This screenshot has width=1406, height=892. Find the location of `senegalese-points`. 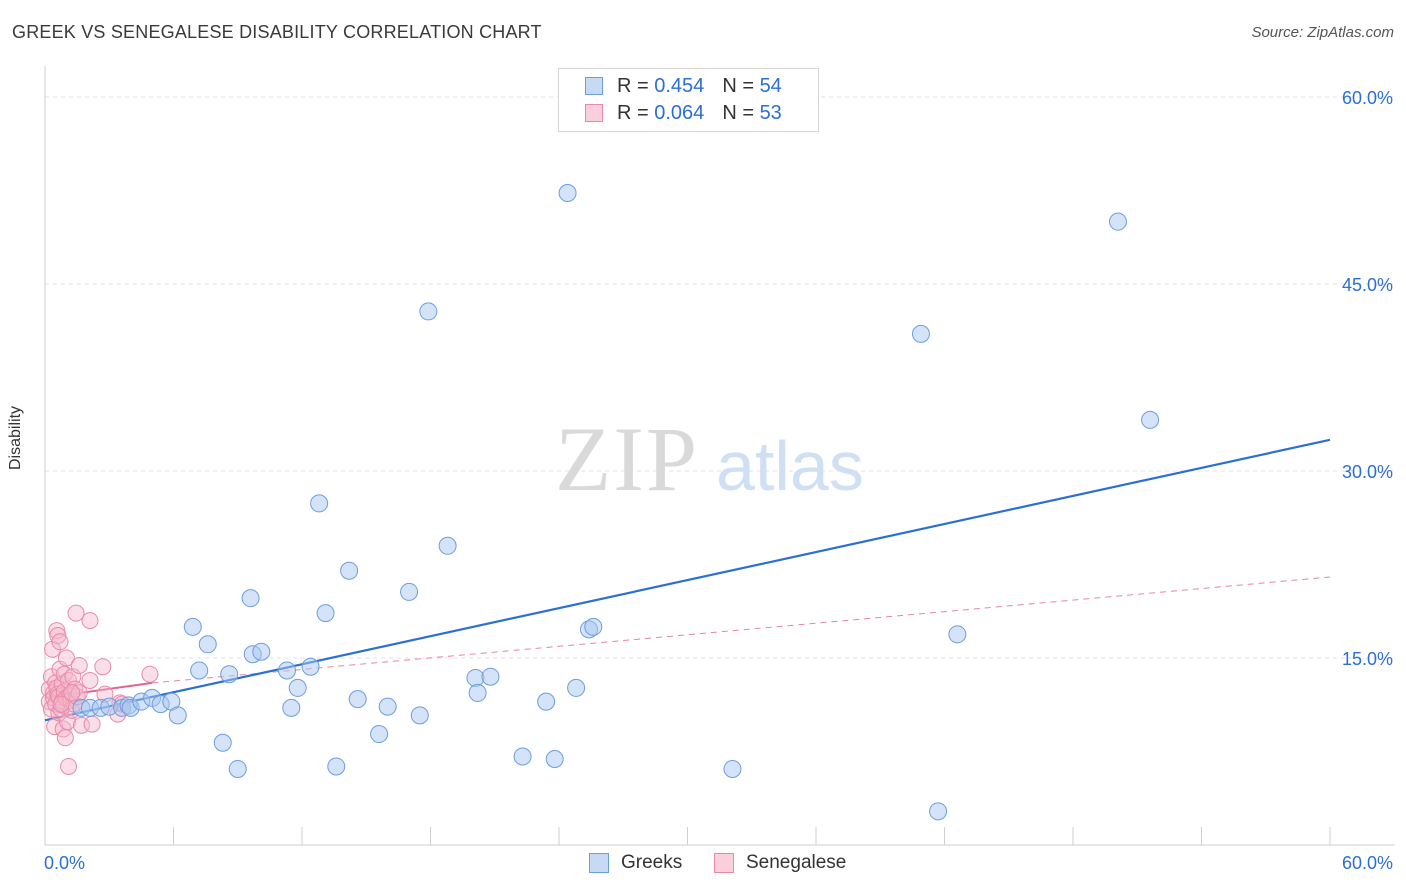

senegalese-points is located at coordinates (99, 689).